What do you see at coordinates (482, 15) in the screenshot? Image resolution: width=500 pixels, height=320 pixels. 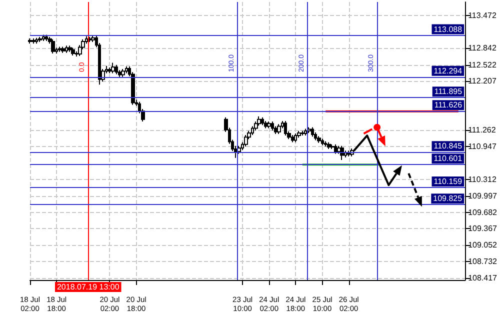 I see `y-tick-label: 113.472` at bounding box center [482, 15].